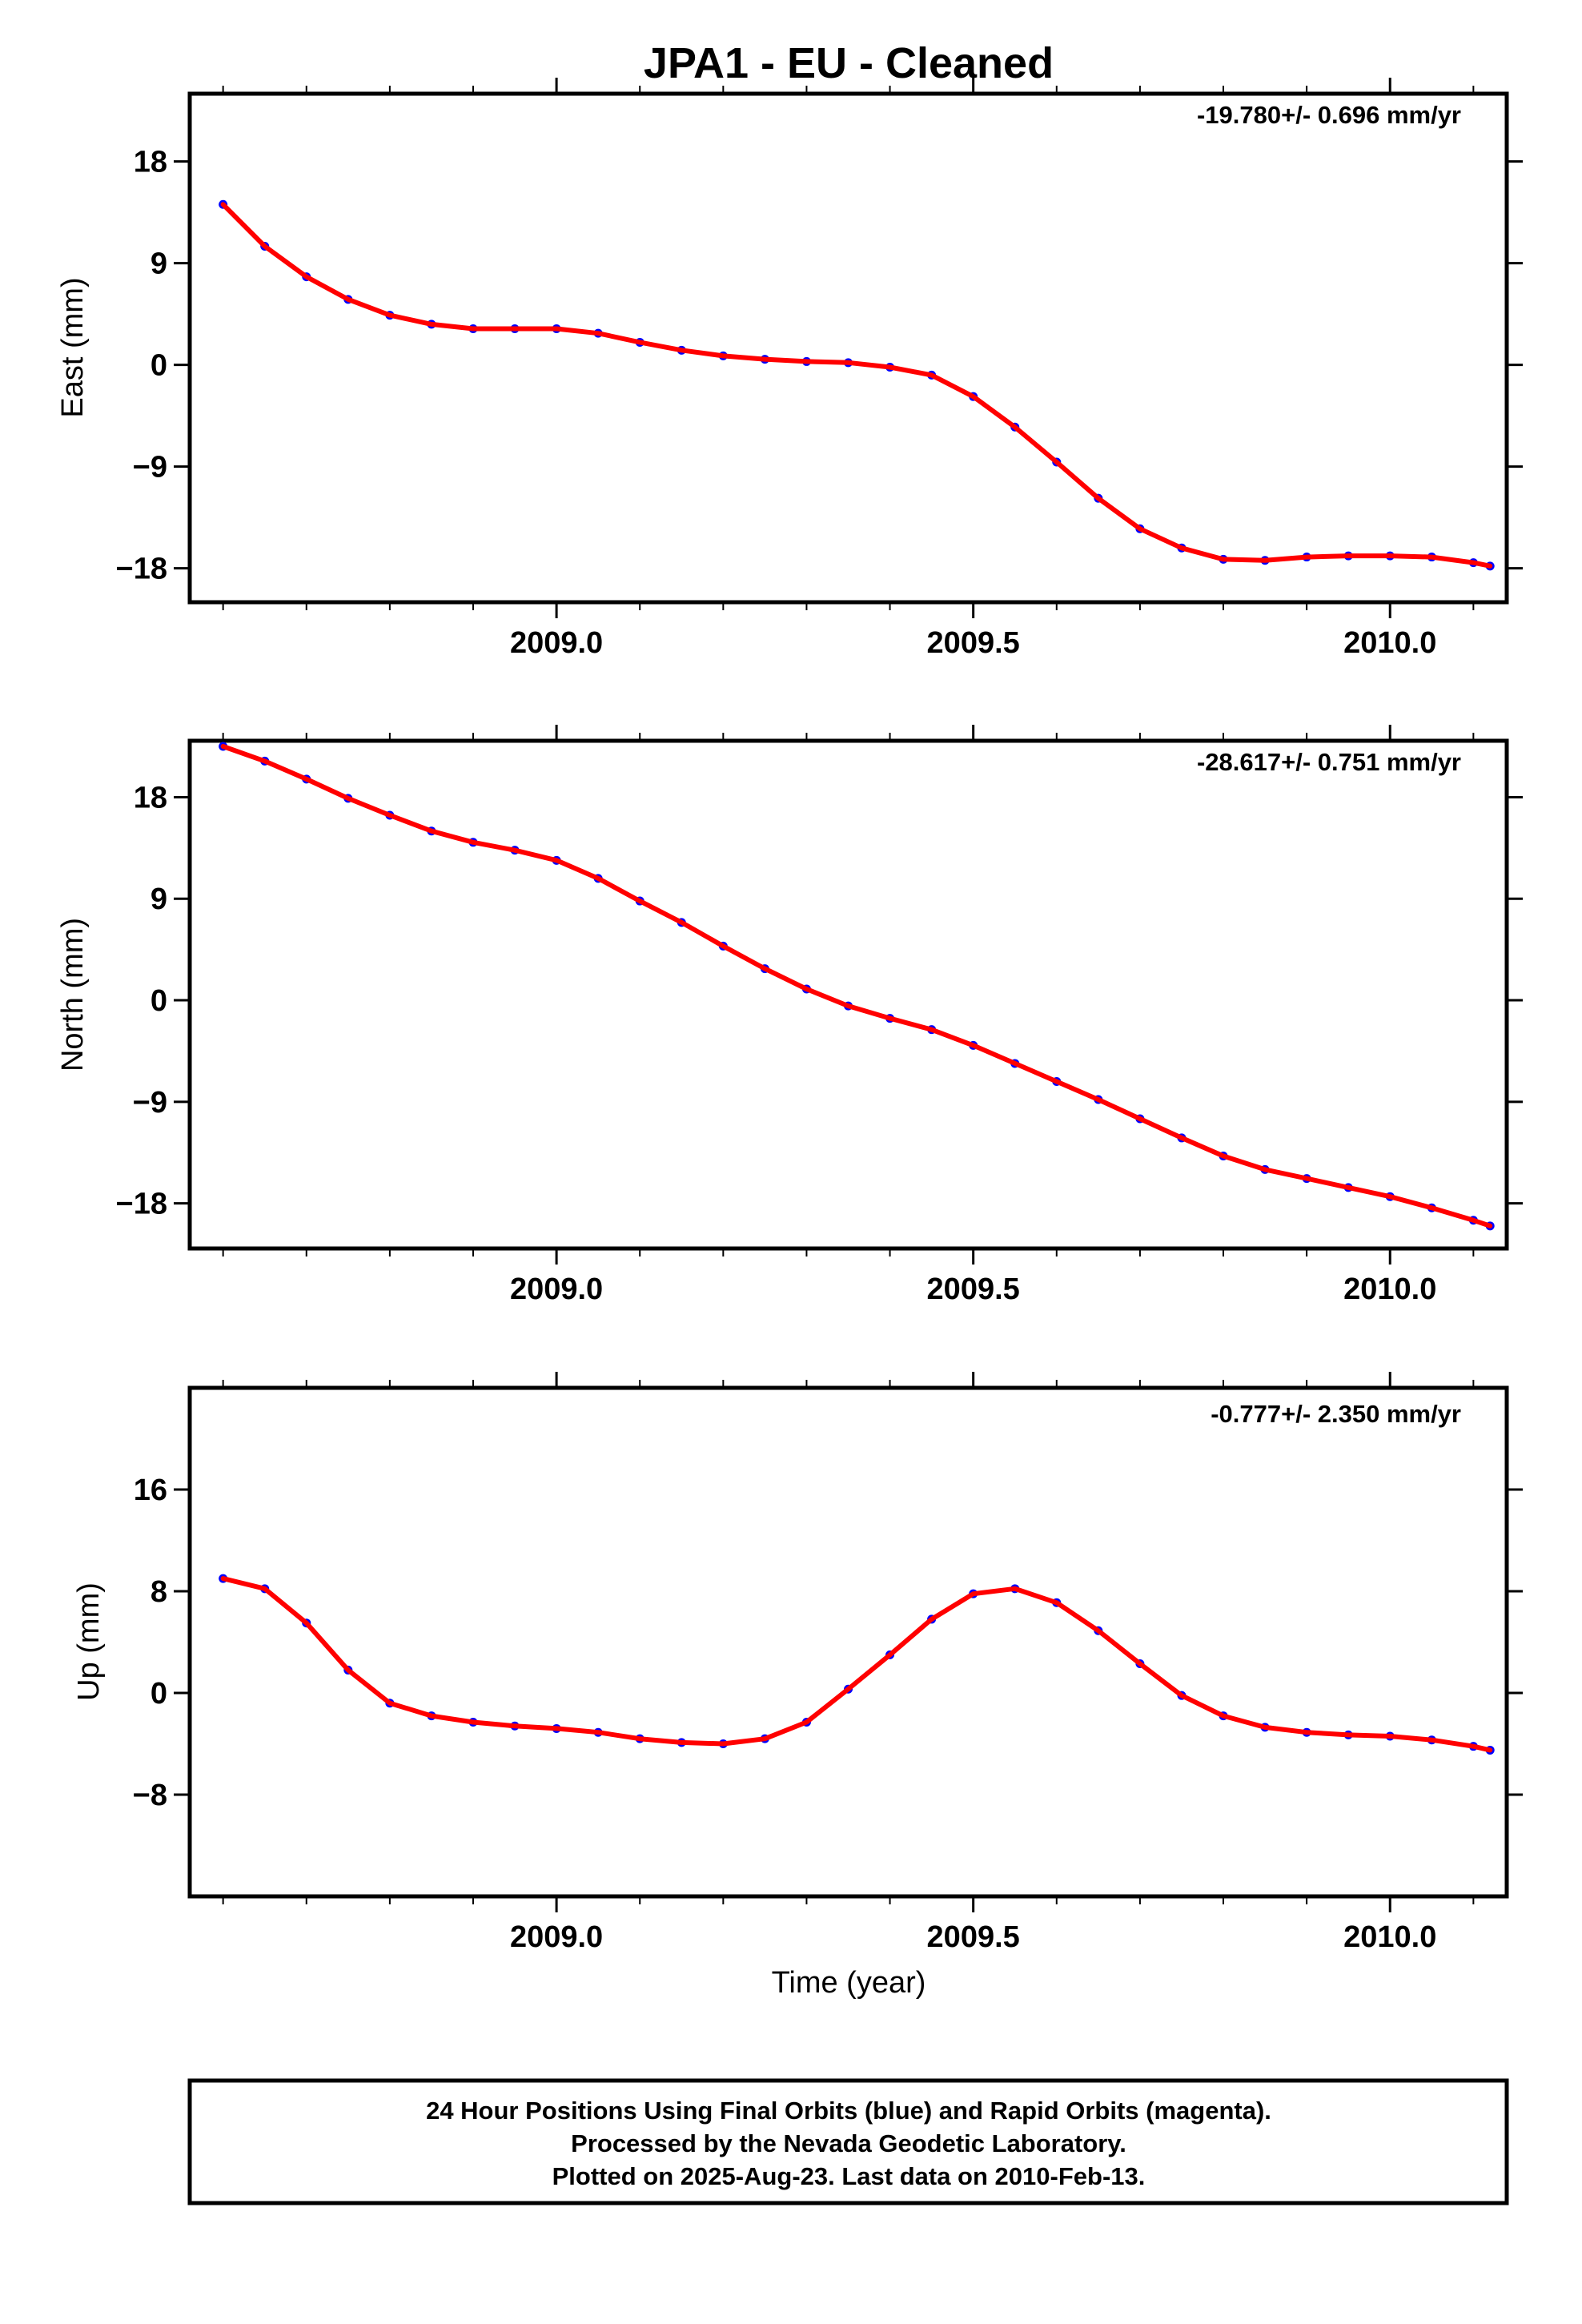 The image size is (1582, 2324). Describe the element at coordinates (89, 1642) in the screenshot. I see `up-y-axis-label: Up (mm)` at that location.